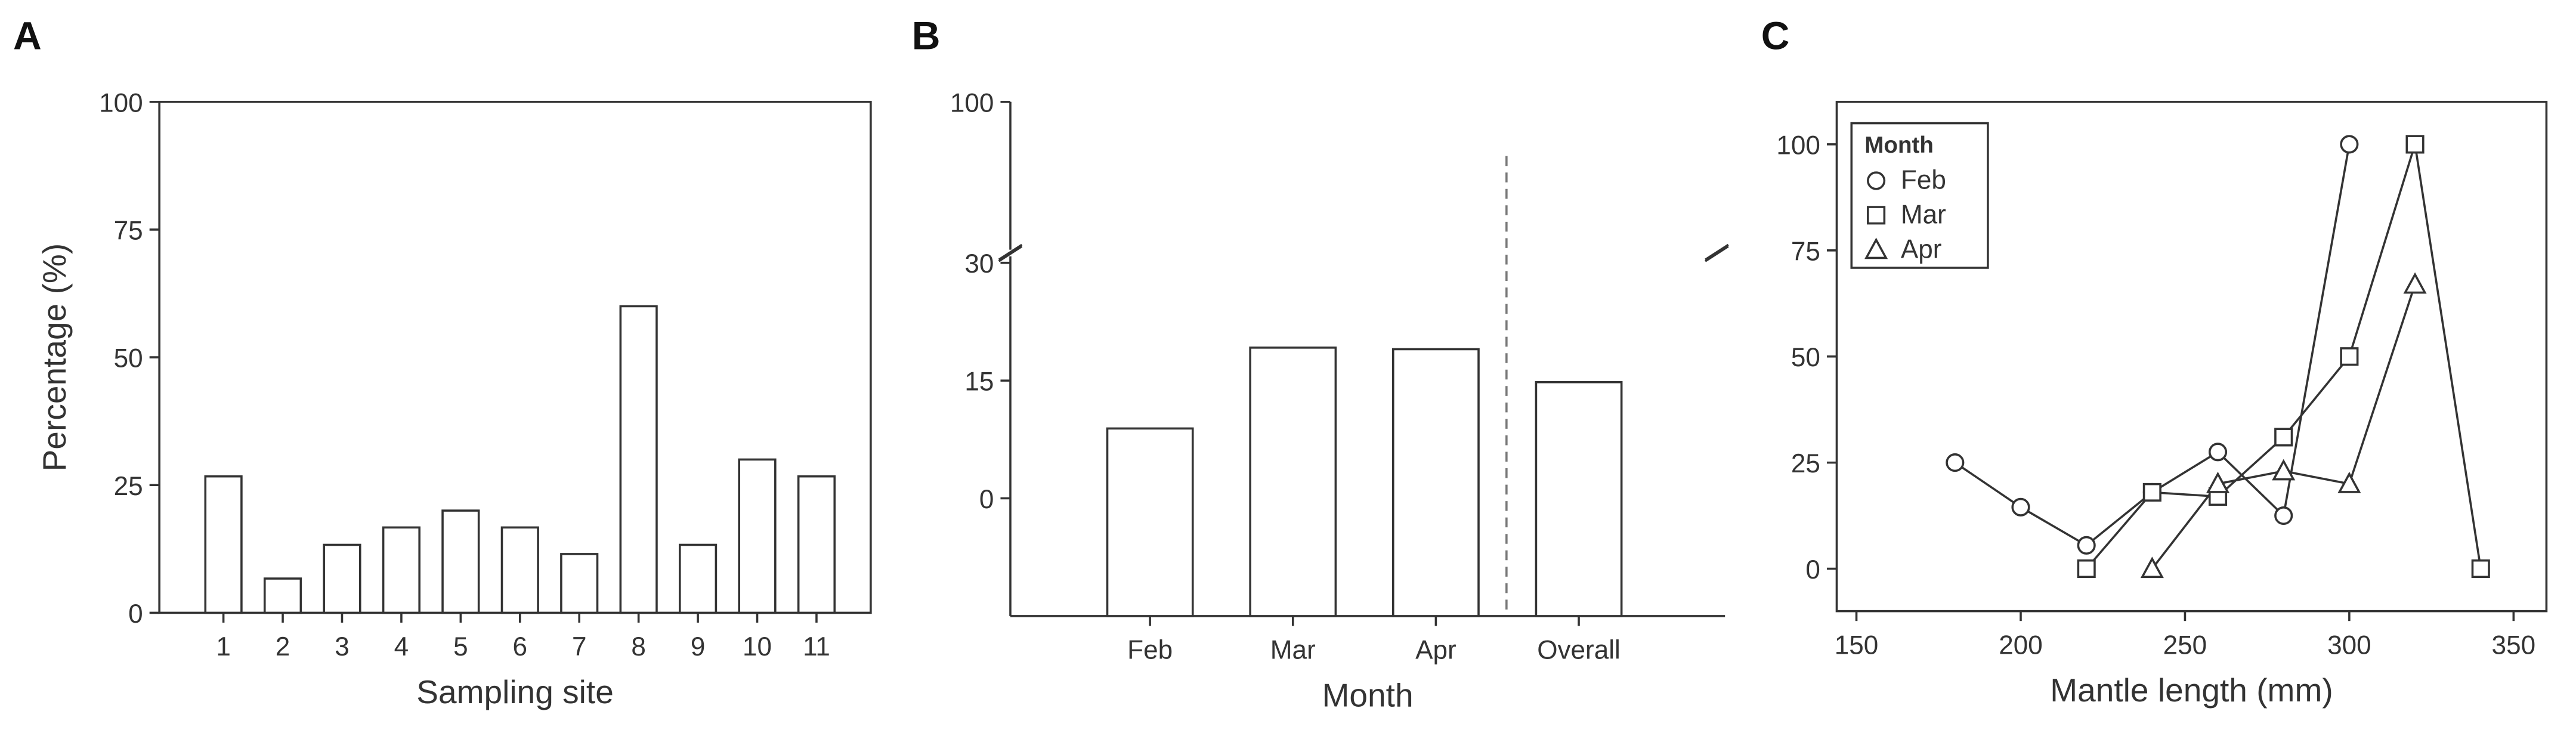 This screenshot has height=736, width=2576. Describe the element at coordinates (1857, 645) in the screenshot. I see `x-tick-label: 150` at that location.